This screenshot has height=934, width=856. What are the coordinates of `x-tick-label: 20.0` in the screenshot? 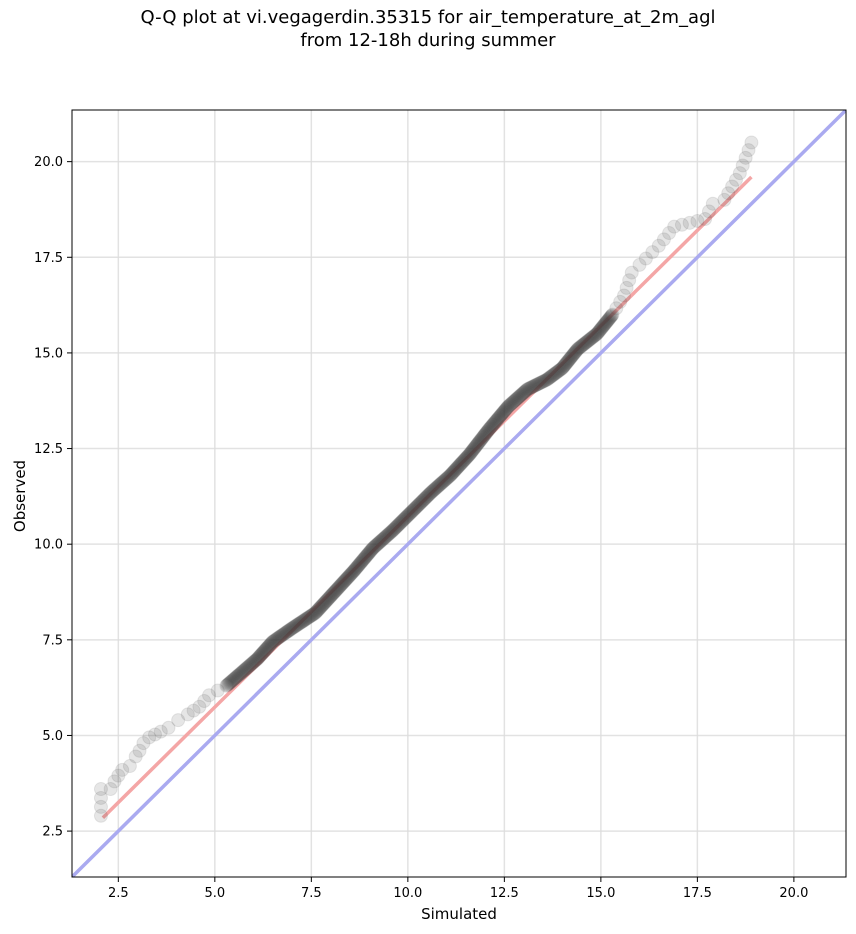 It's located at (793, 893).